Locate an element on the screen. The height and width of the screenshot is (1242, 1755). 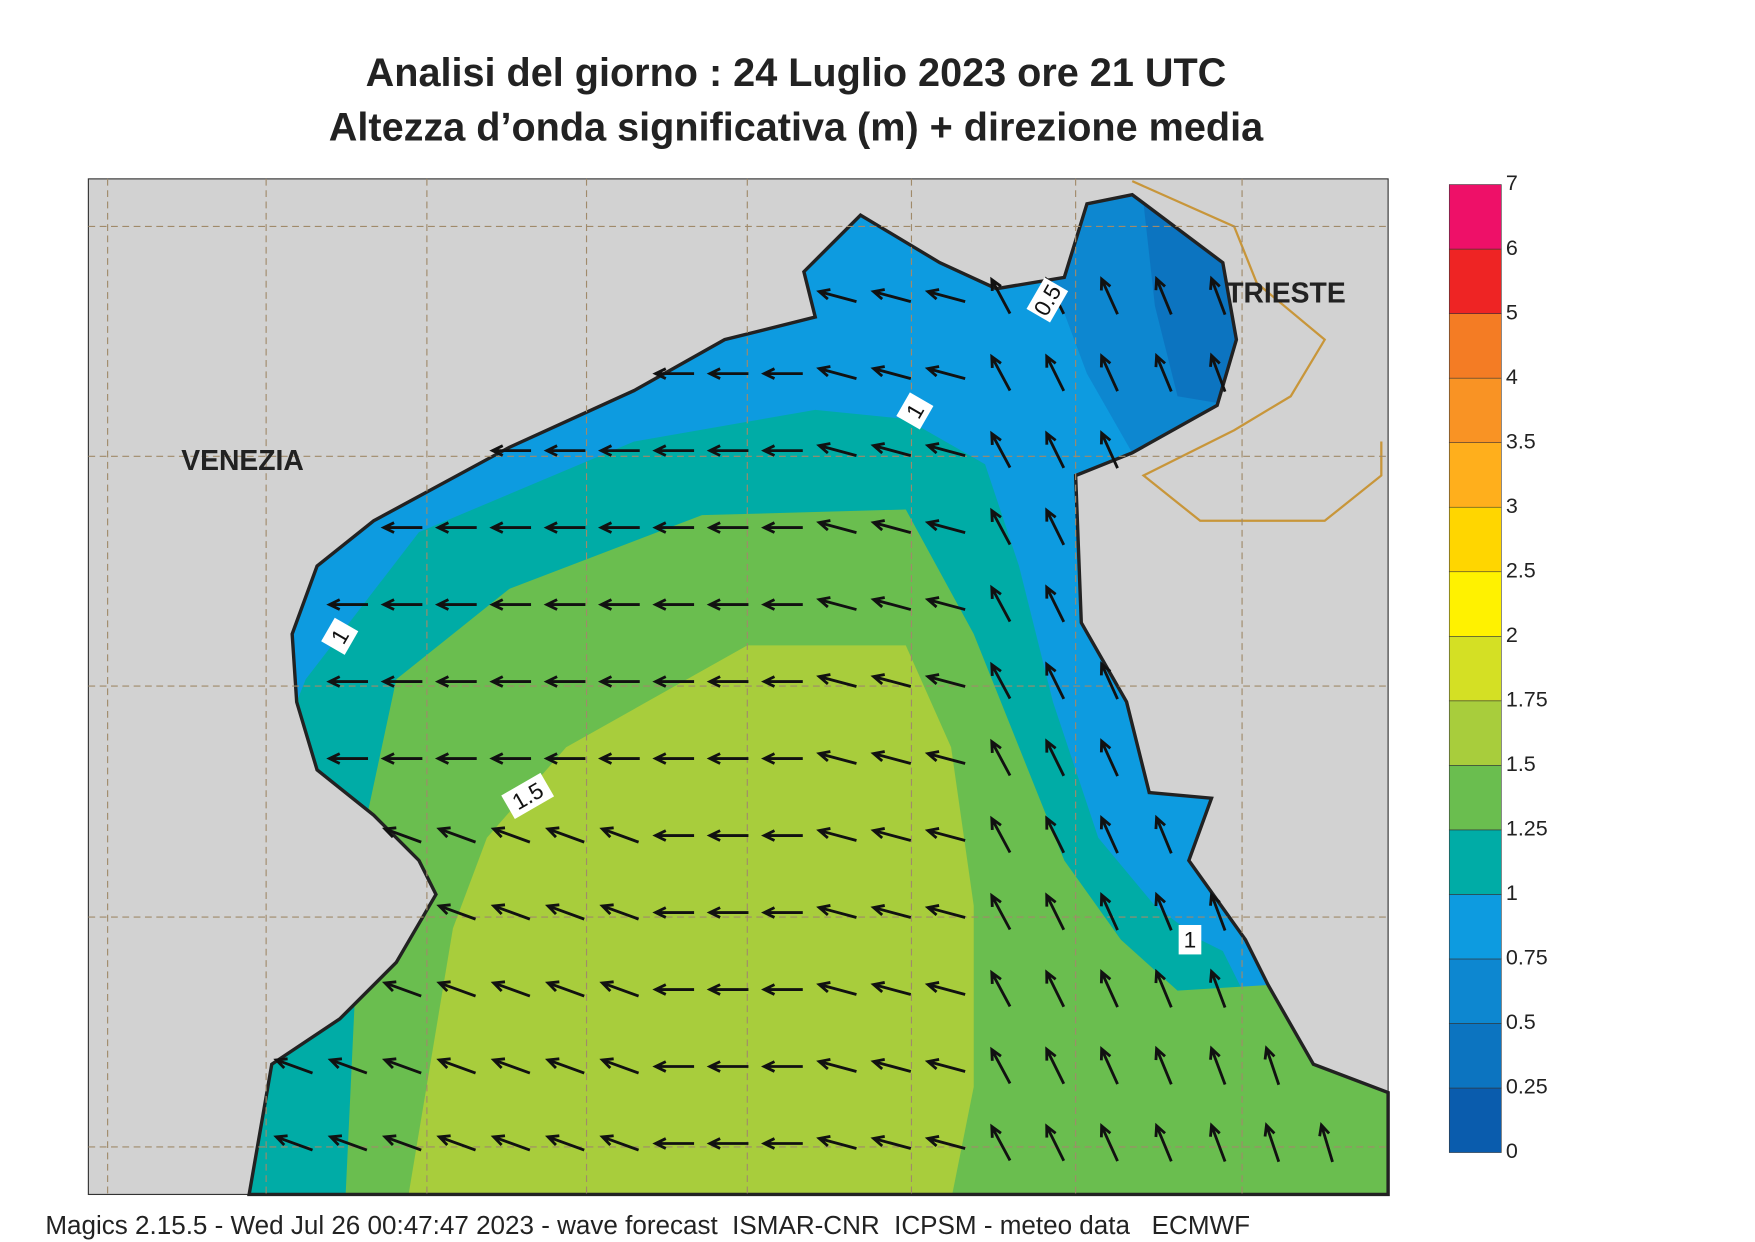
colorbar-tick-label: 1 is located at coordinates (1512, 893).